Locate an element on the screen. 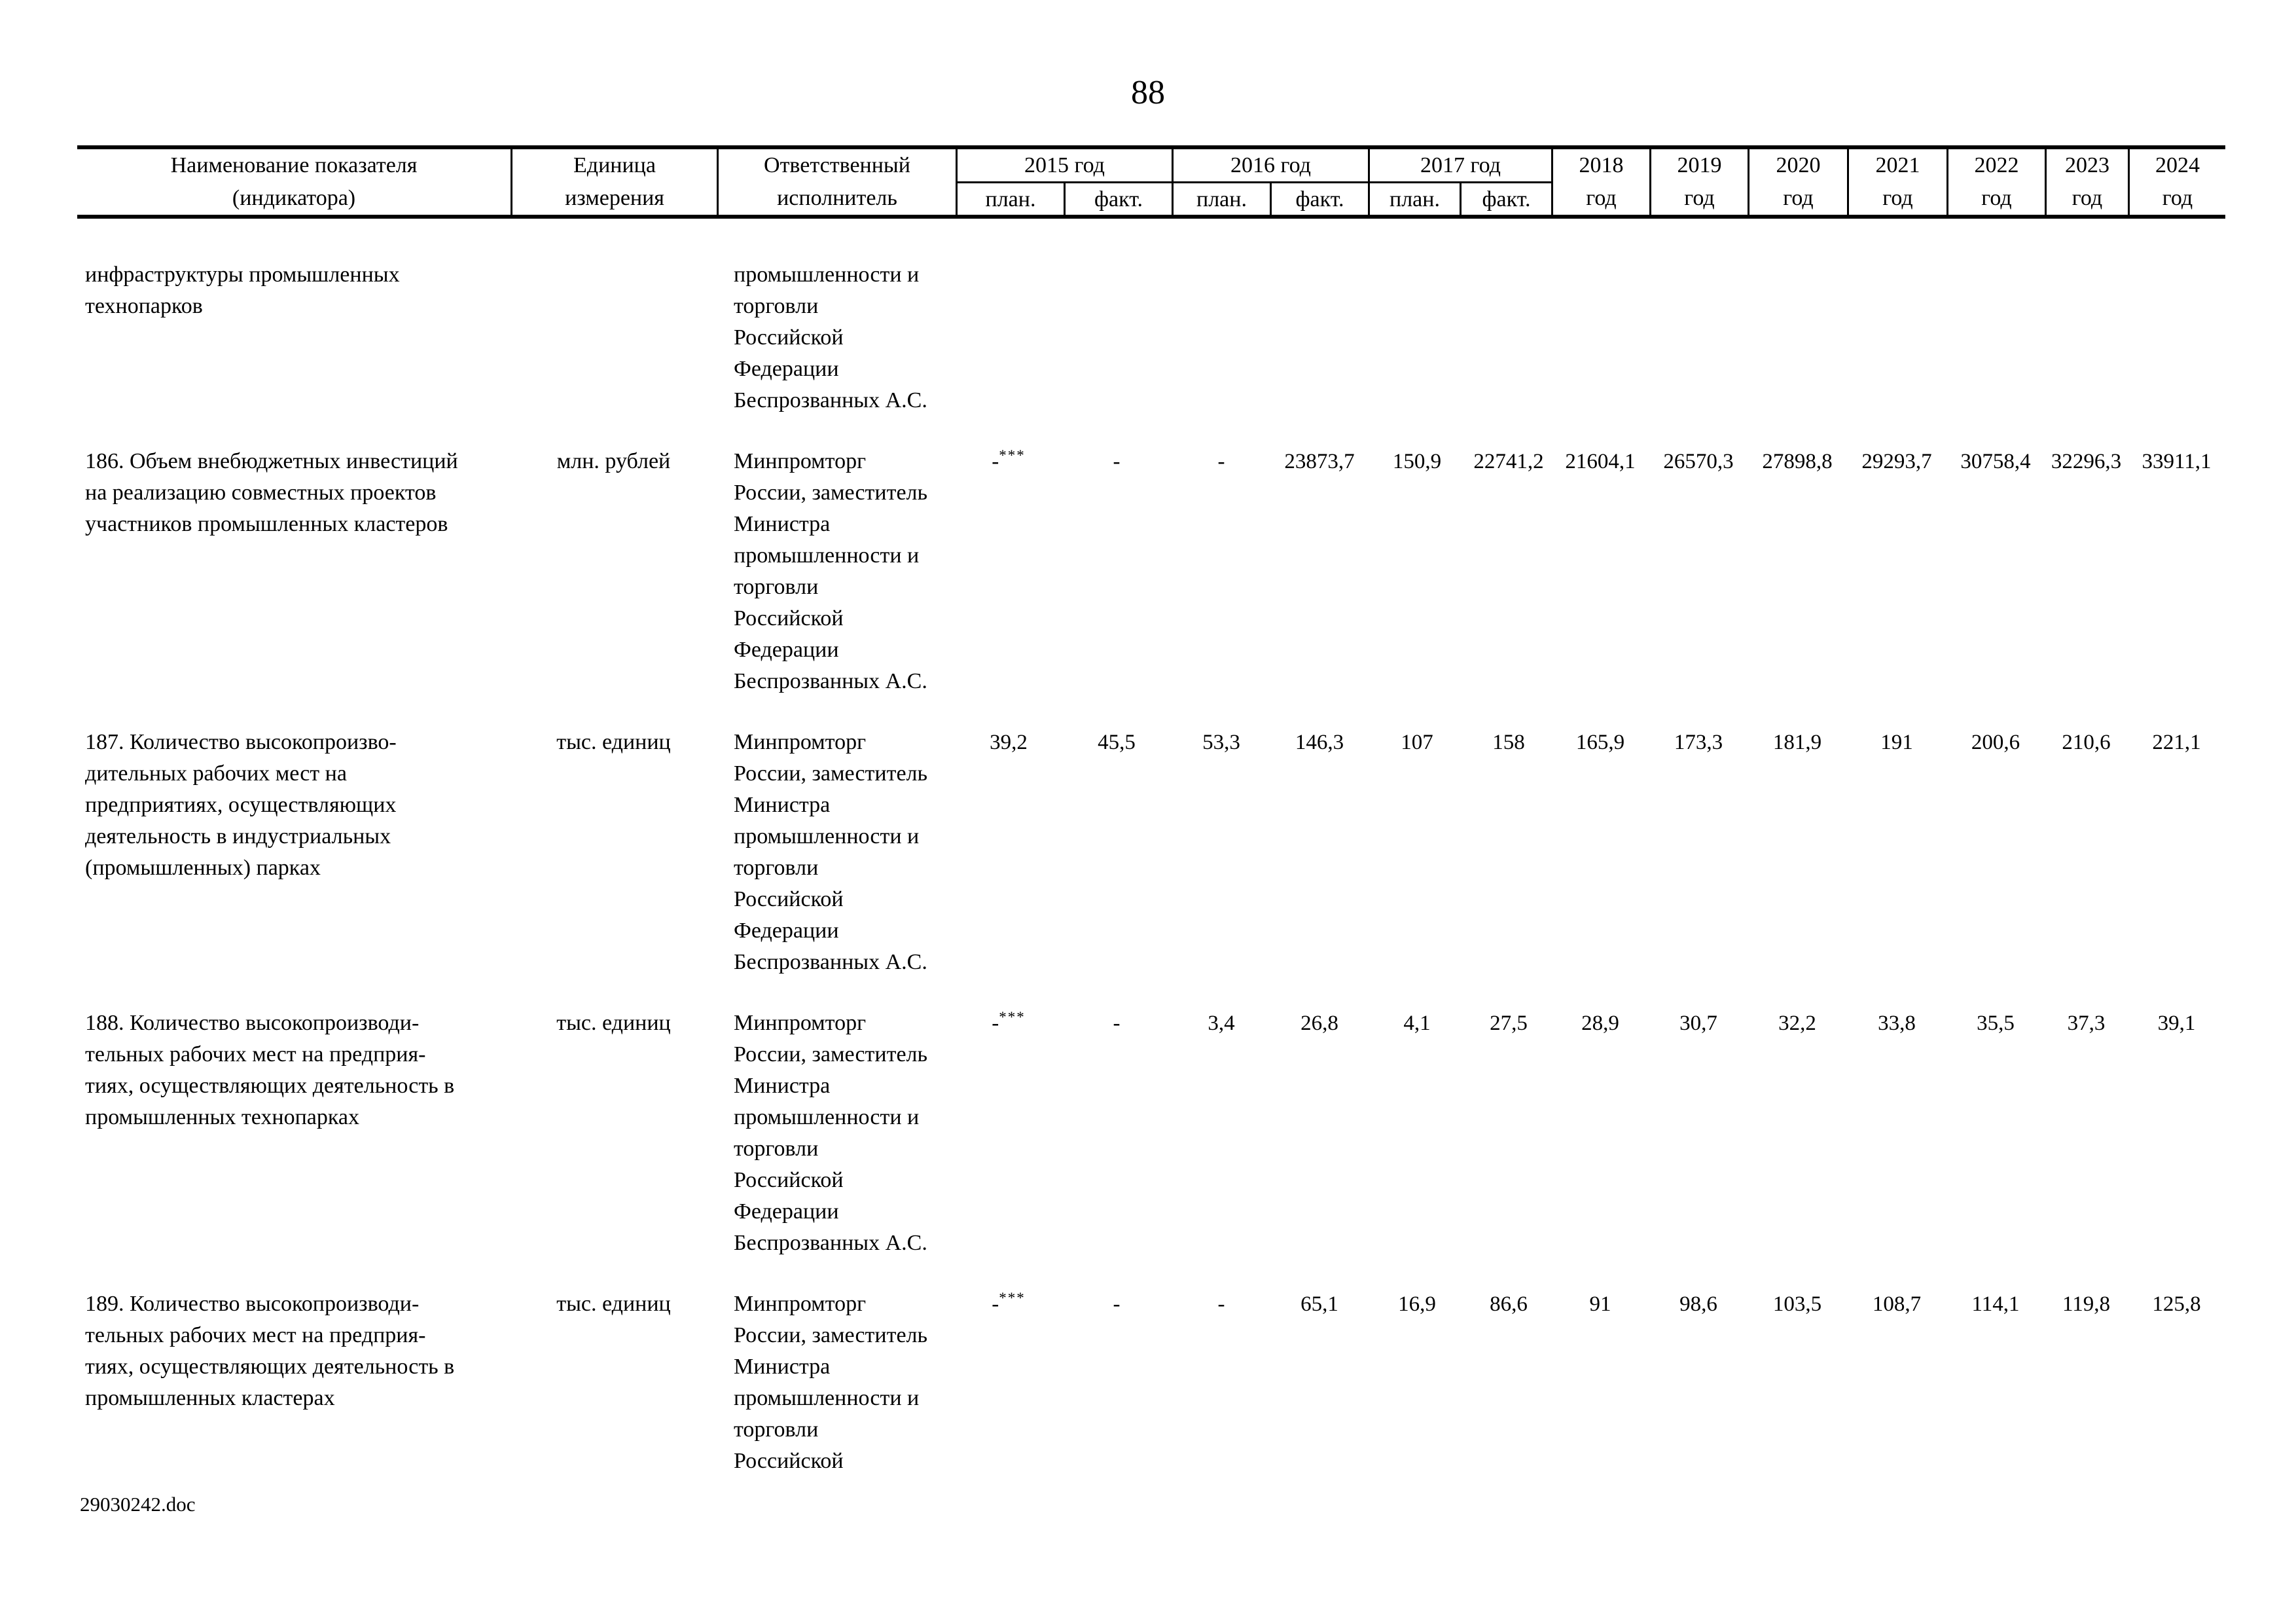 The image size is (2296, 1623). cell-2015-fact is located at coordinates (1117, 337).